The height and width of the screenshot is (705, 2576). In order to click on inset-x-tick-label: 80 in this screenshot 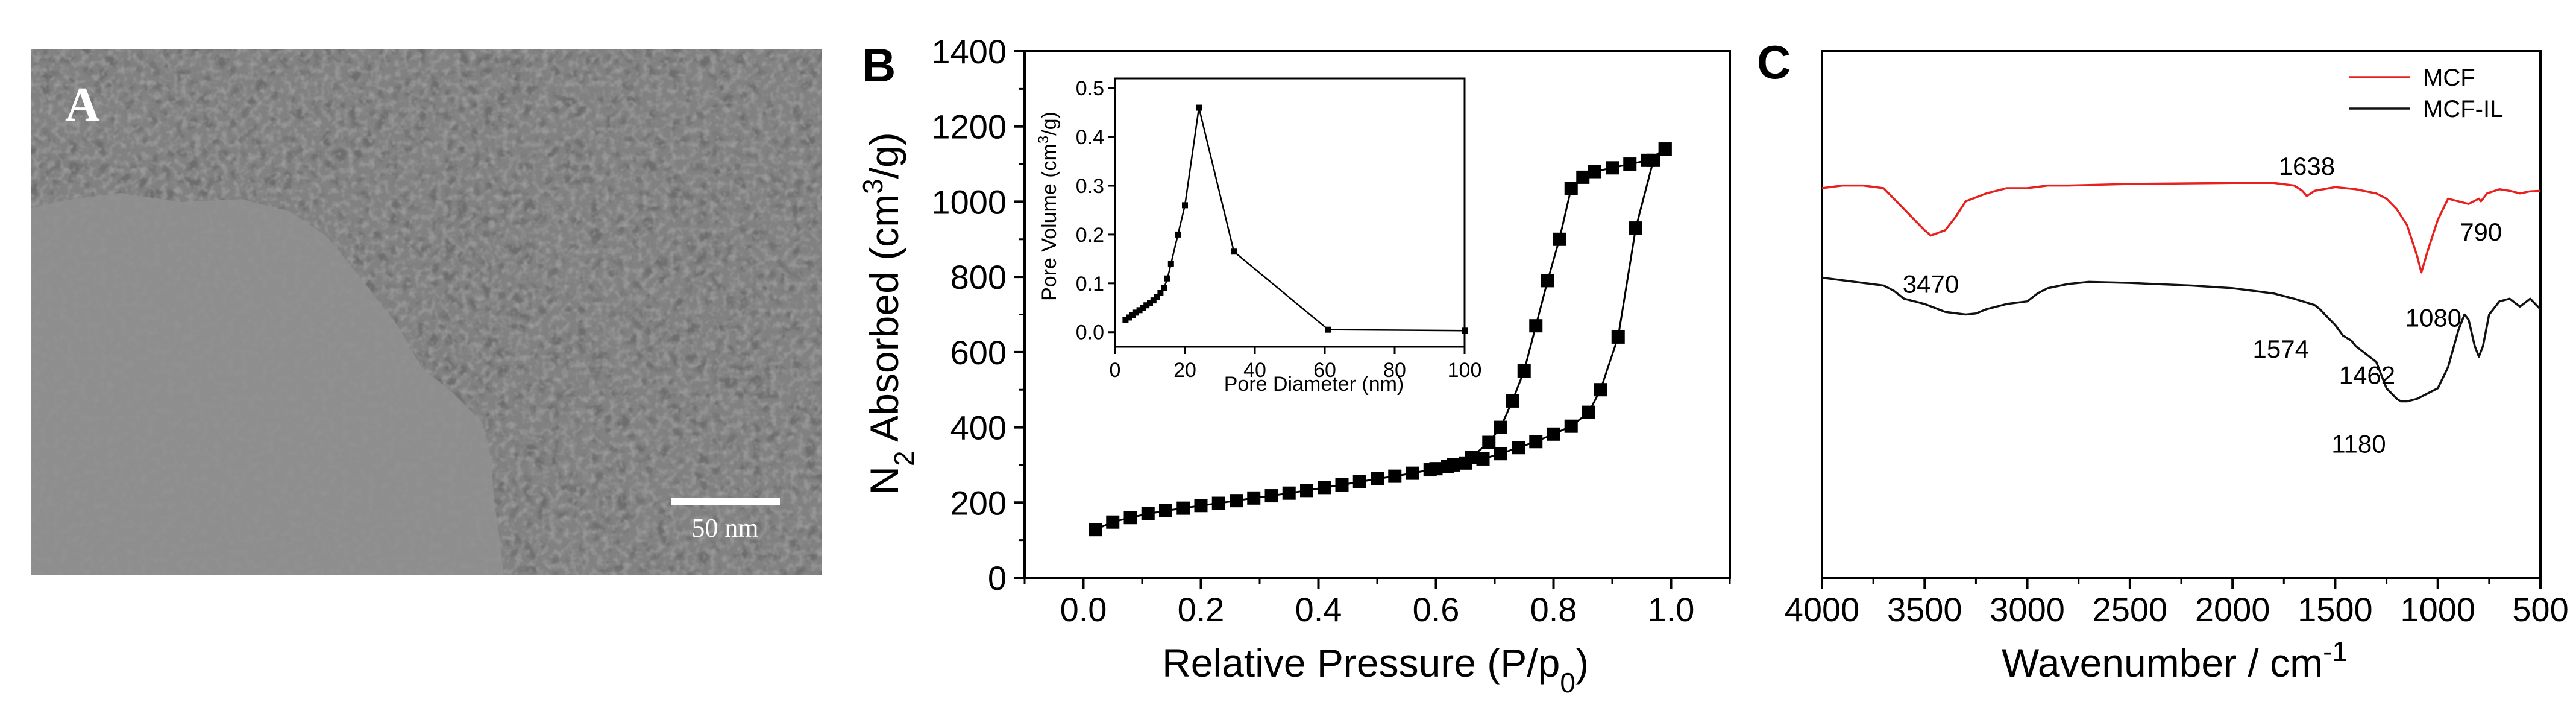, I will do `click(1394, 371)`.